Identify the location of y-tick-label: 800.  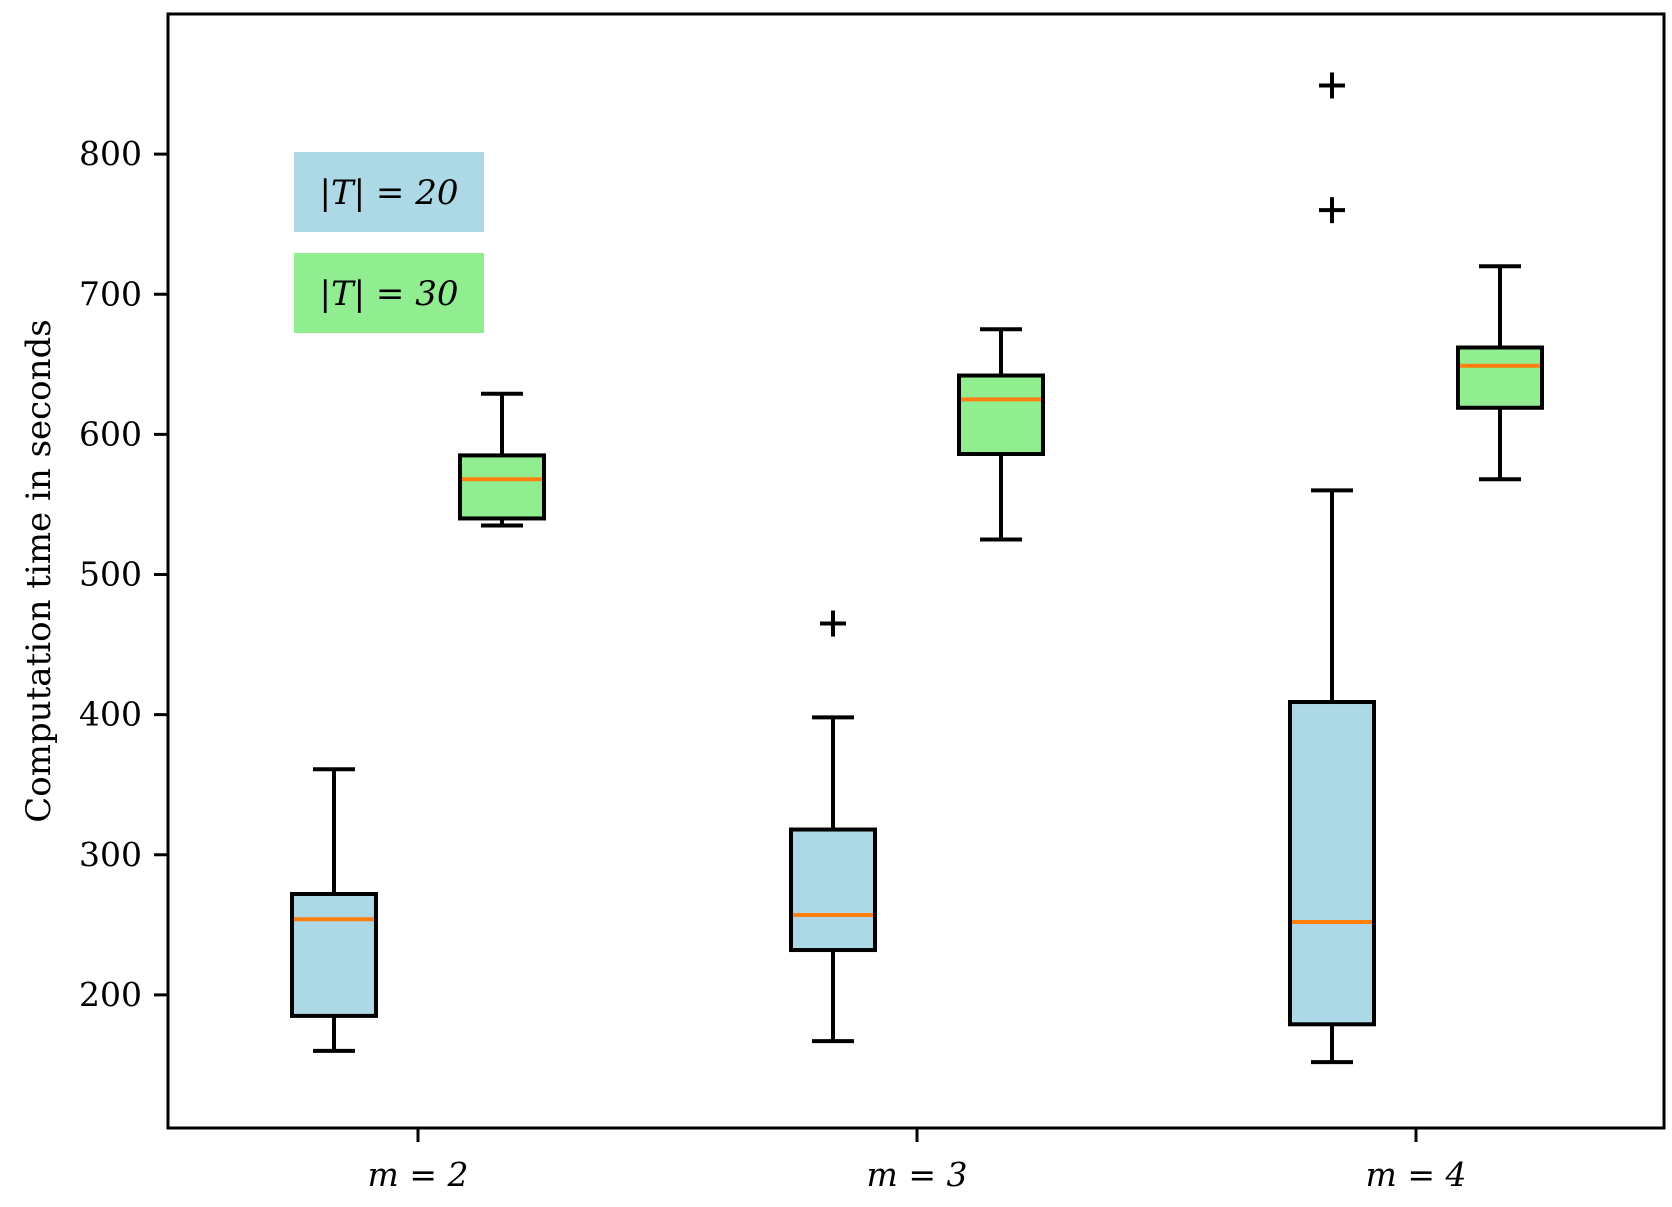
(110, 153).